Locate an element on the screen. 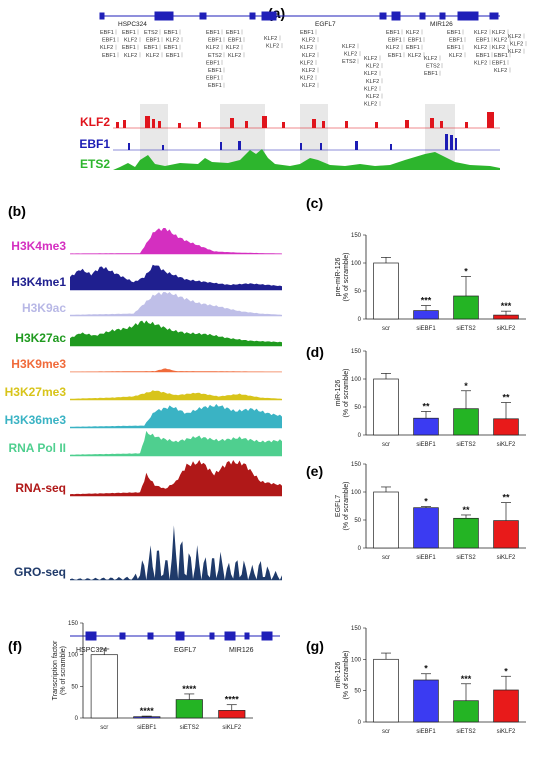 The height and width of the screenshot is (761, 550). panel-a-gene-egfl7: EGFL7 is located at coordinates (325, 24).